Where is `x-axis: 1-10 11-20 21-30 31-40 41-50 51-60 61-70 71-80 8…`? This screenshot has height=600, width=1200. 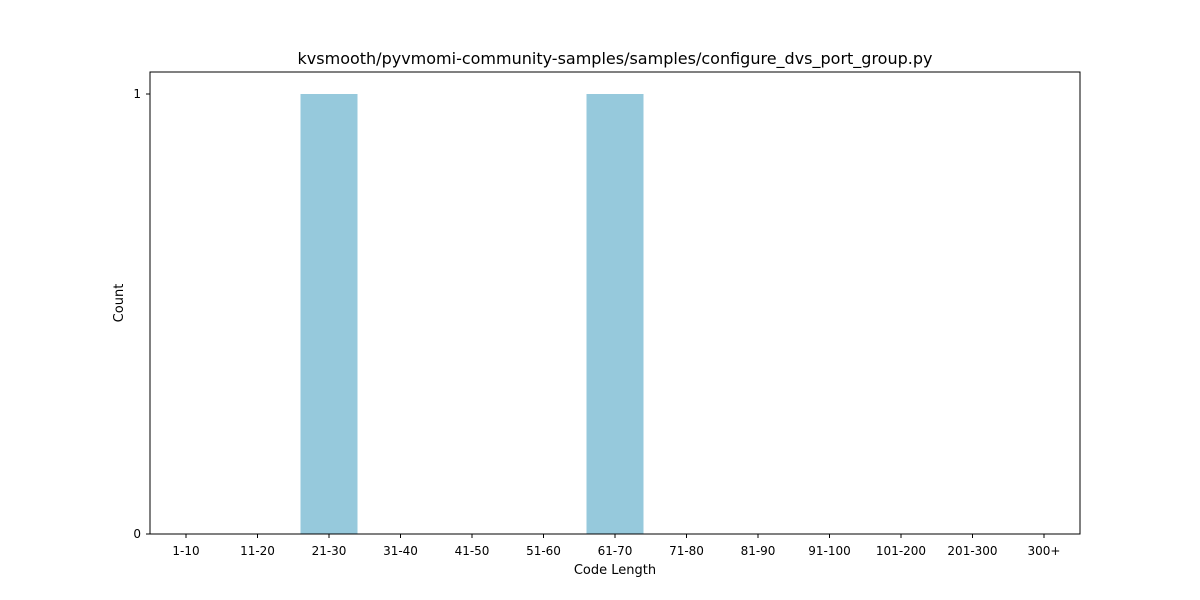 x-axis: 1-10 11-20 21-30 31-40 41-50 51-60 61-70 71-80 8… is located at coordinates (616, 546).